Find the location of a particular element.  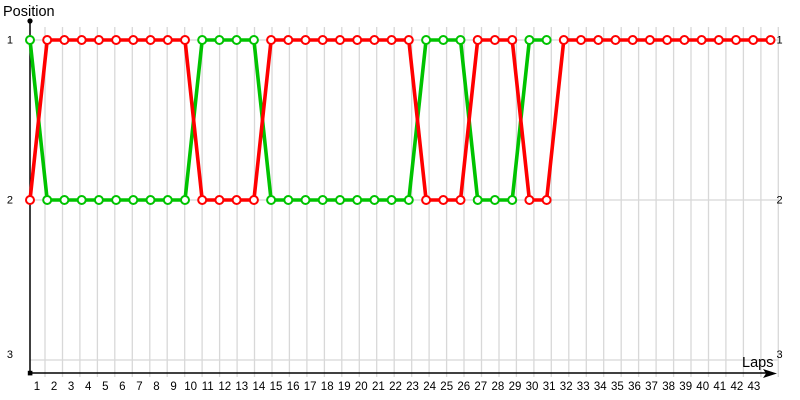

y-axis-label-right: 1 is located at coordinates (780, 41).